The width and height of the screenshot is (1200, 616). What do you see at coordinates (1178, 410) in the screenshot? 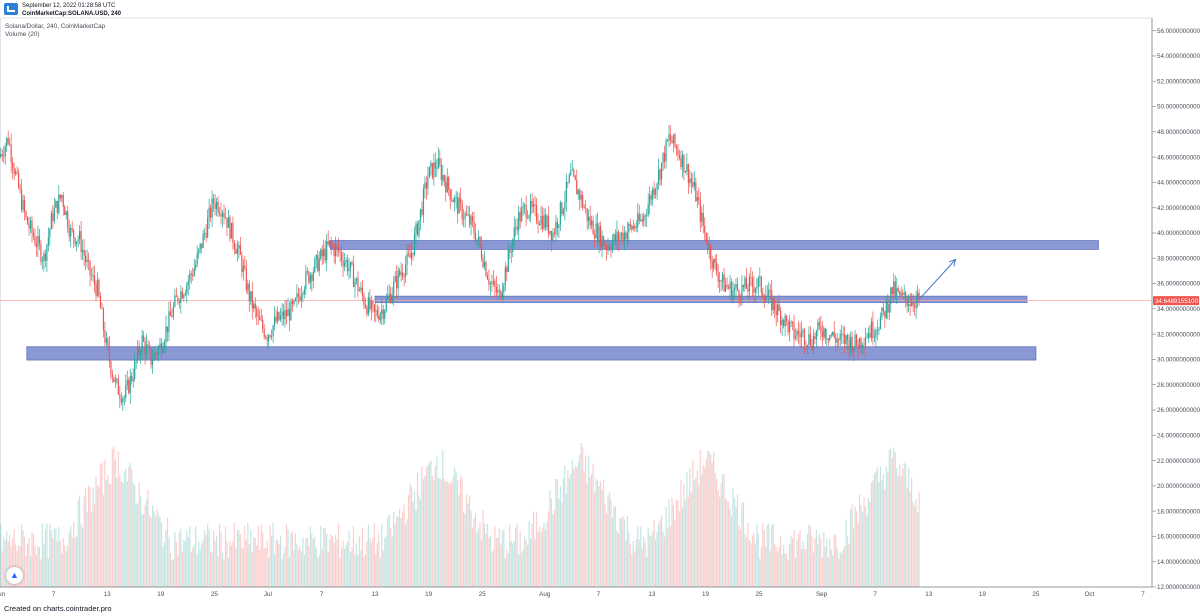
I see `y-tick-label: 26.0000000000` at bounding box center [1178, 410].